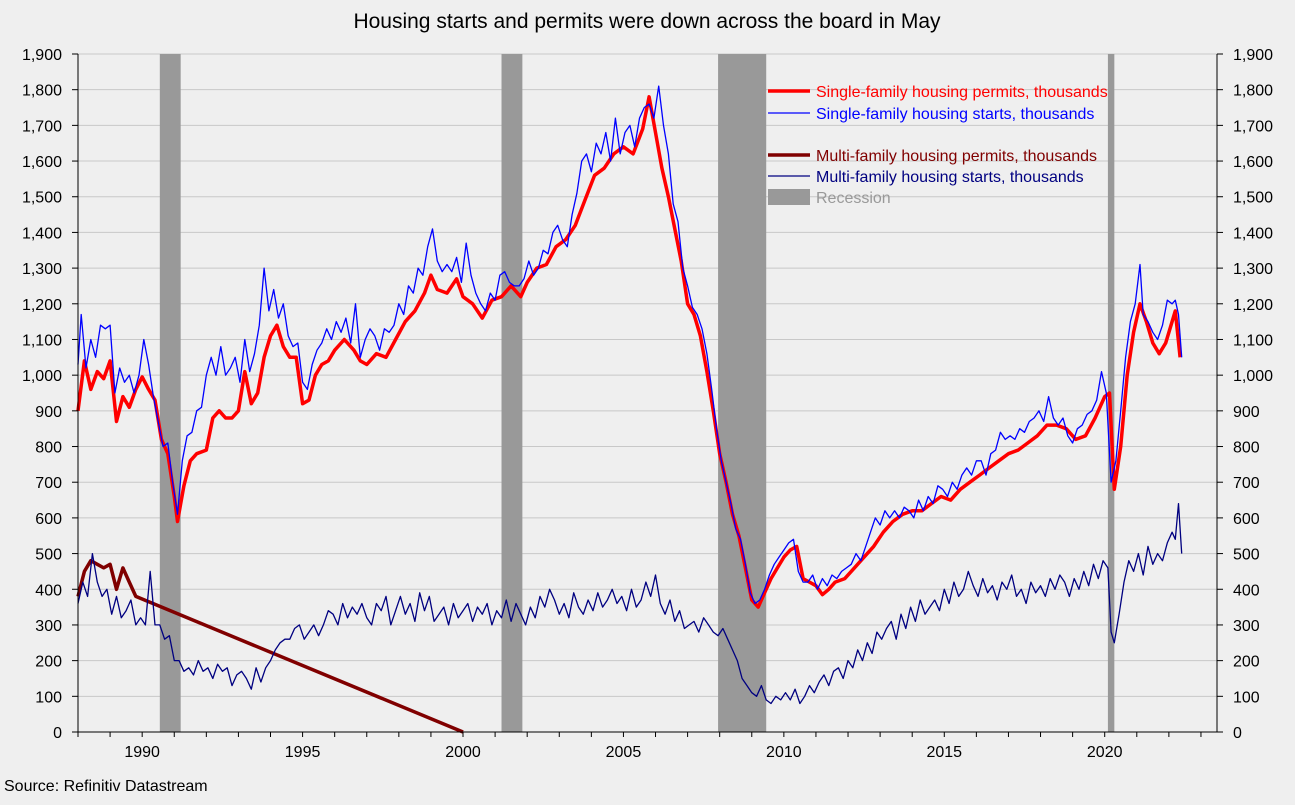 The image size is (1295, 805). I want to click on y-tick-label-right: 1,000, so click(1253, 376).